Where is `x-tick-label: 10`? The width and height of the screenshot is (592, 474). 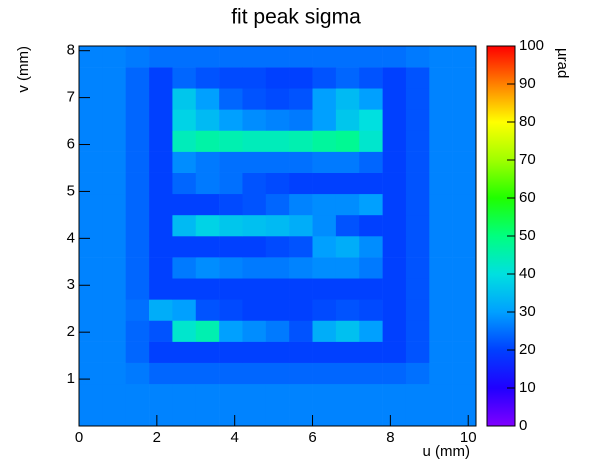
x-tick-label: 10 is located at coordinates (468, 437).